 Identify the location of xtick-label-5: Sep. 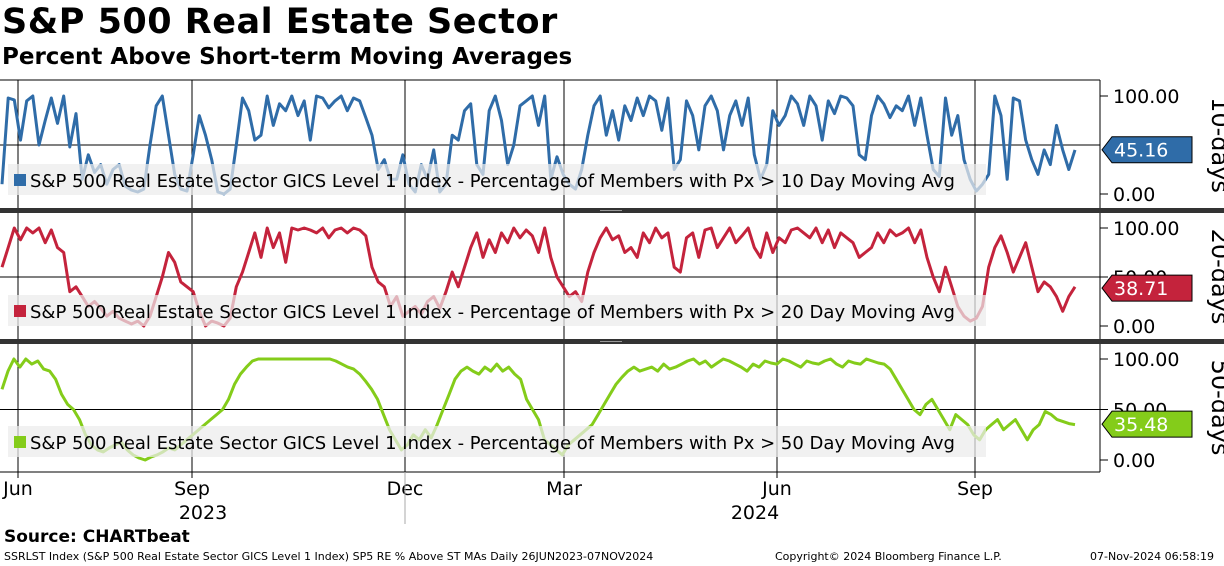
(975, 489).